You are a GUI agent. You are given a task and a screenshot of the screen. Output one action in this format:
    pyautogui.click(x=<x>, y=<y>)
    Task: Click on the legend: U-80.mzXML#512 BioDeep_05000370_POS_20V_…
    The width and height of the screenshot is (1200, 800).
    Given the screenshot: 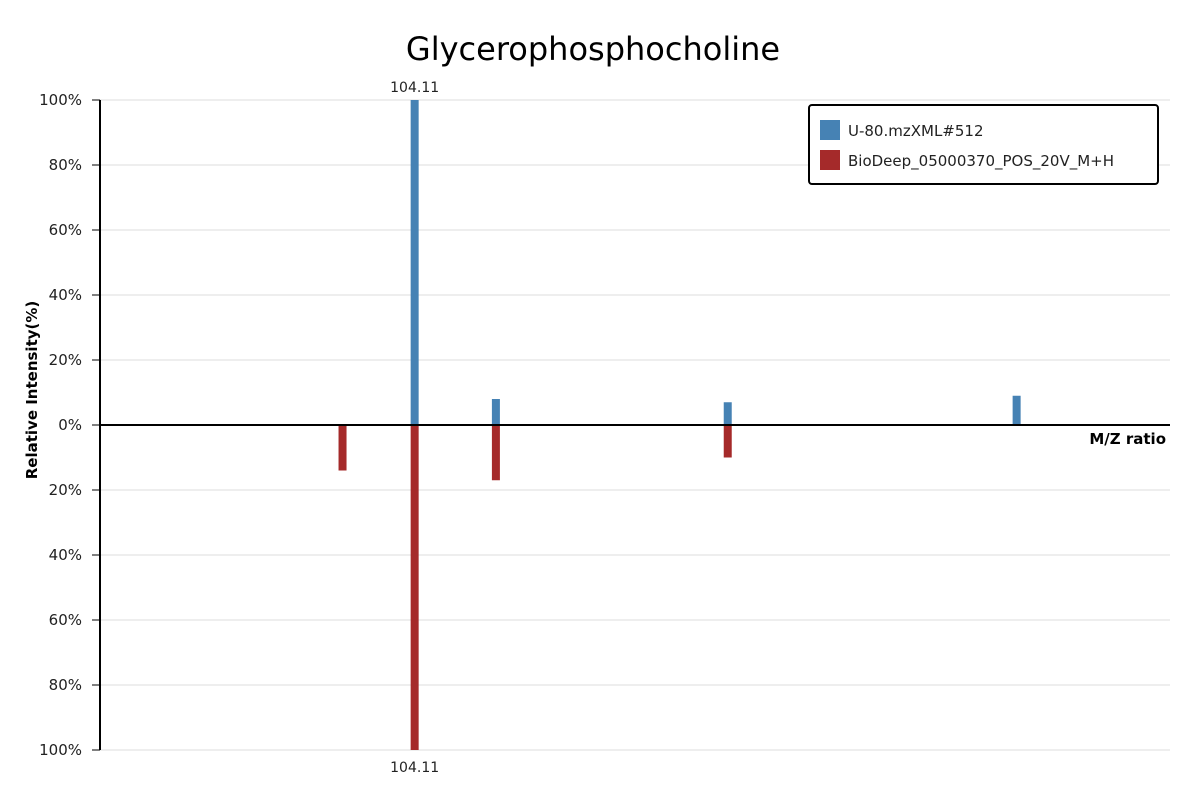 What is the action you would take?
    pyautogui.click(x=983, y=144)
    